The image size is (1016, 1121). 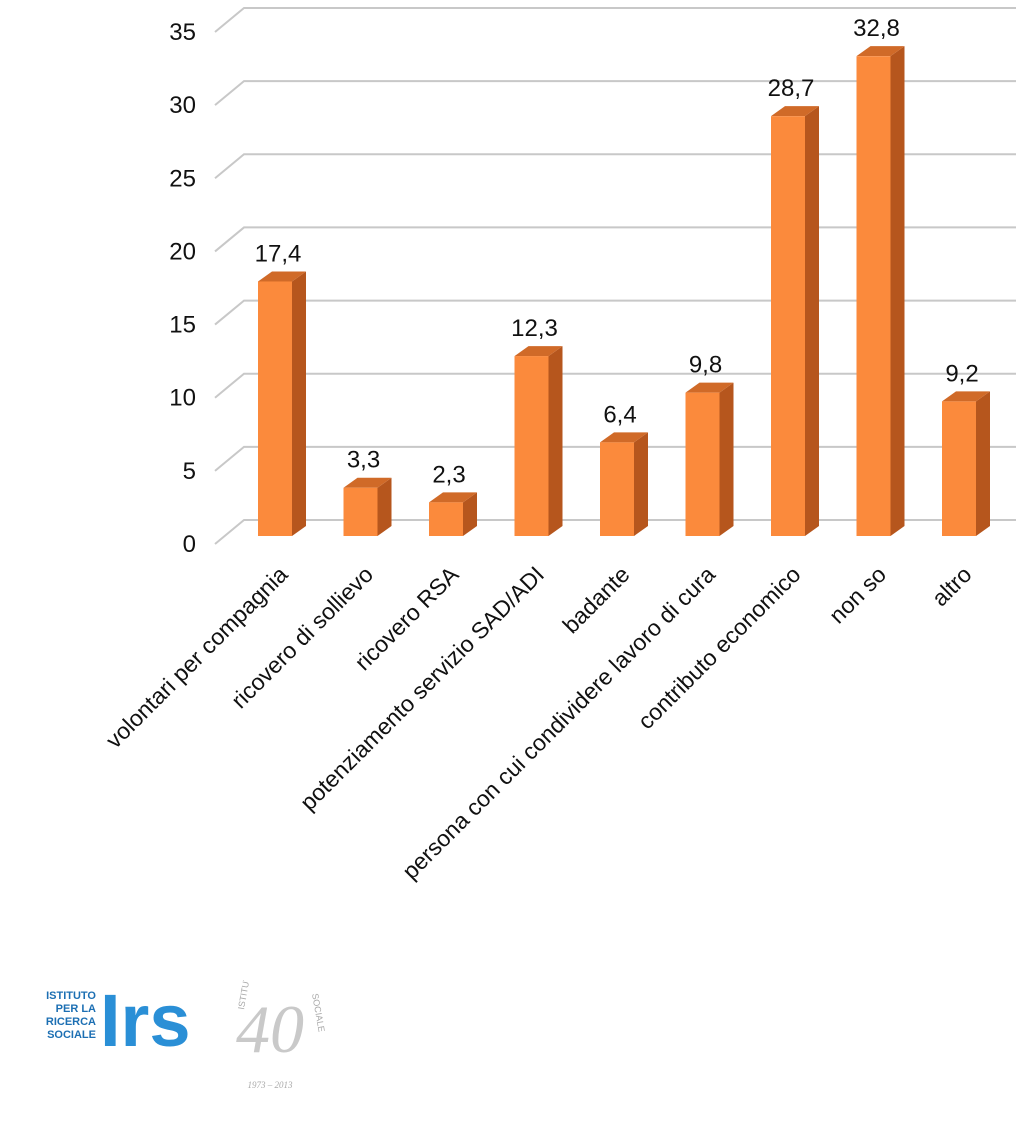 I want to click on data-label: 12,3, so click(x=534, y=328).